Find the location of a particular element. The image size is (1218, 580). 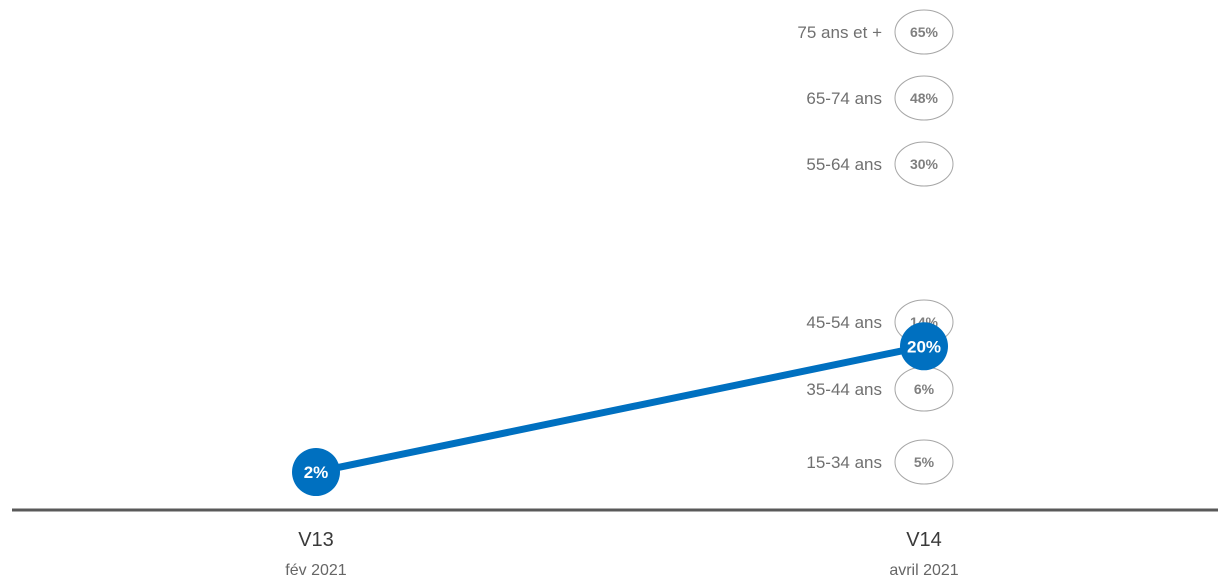

age-value-label: 5% is located at coordinates (924, 462).